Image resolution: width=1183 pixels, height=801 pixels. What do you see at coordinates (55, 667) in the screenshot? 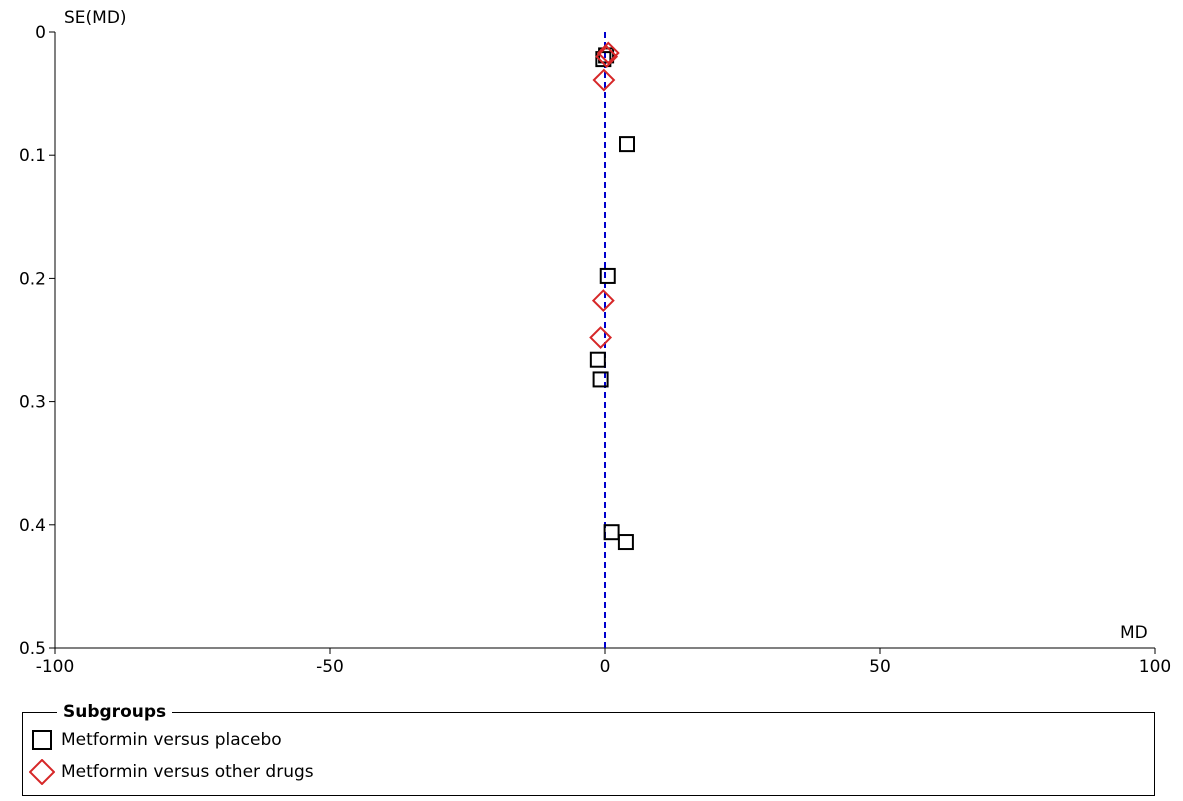
I see `x-tick-label: -100` at bounding box center [55, 667].